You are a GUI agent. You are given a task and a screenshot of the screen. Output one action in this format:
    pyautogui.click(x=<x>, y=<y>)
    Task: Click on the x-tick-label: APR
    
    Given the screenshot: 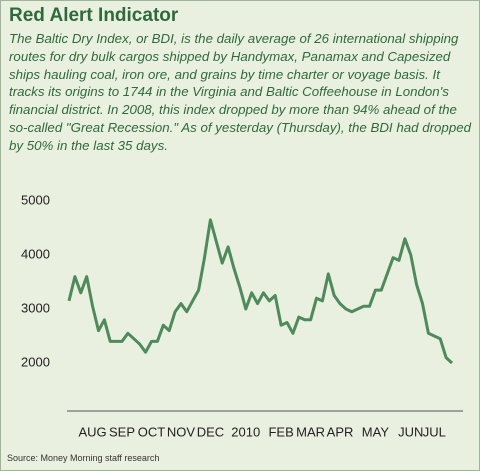 What is the action you would take?
    pyautogui.click(x=340, y=431)
    